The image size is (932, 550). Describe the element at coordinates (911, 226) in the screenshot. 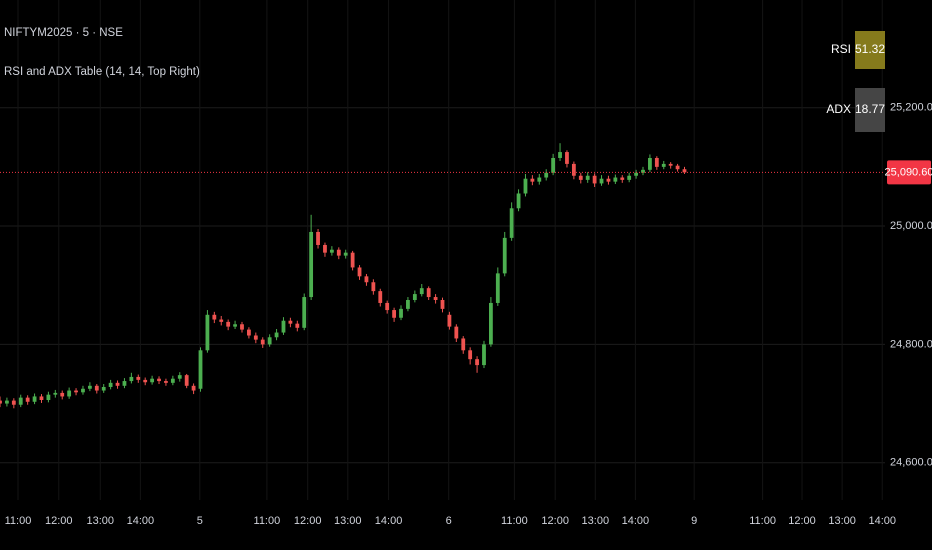

I see `y-tick-label: 25,000.00` at that location.